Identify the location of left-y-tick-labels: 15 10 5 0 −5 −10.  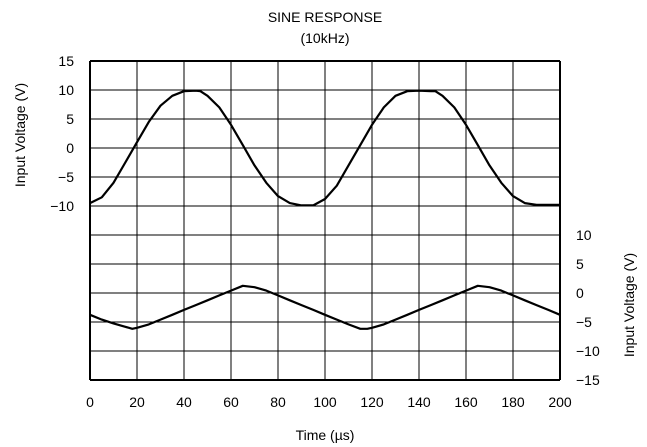
(62, 133).